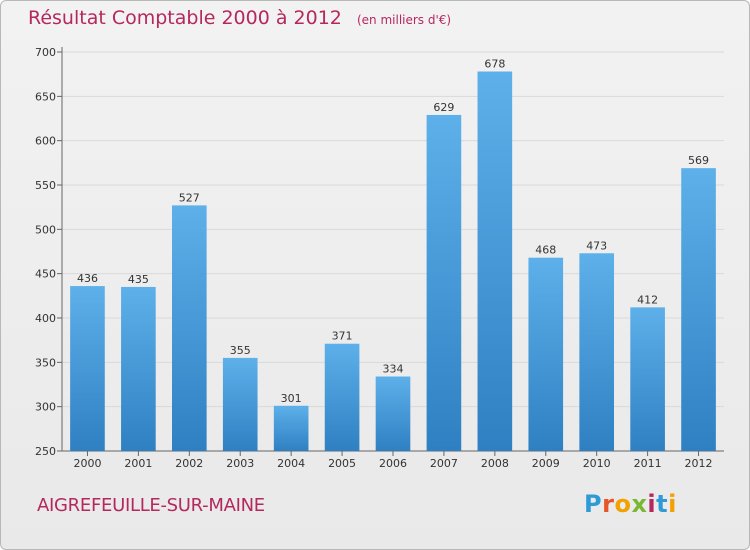  What do you see at coordinates (138, 463) in the screenshot?
I see `x-tick-label: 2001` at bounding box center [138, 463].